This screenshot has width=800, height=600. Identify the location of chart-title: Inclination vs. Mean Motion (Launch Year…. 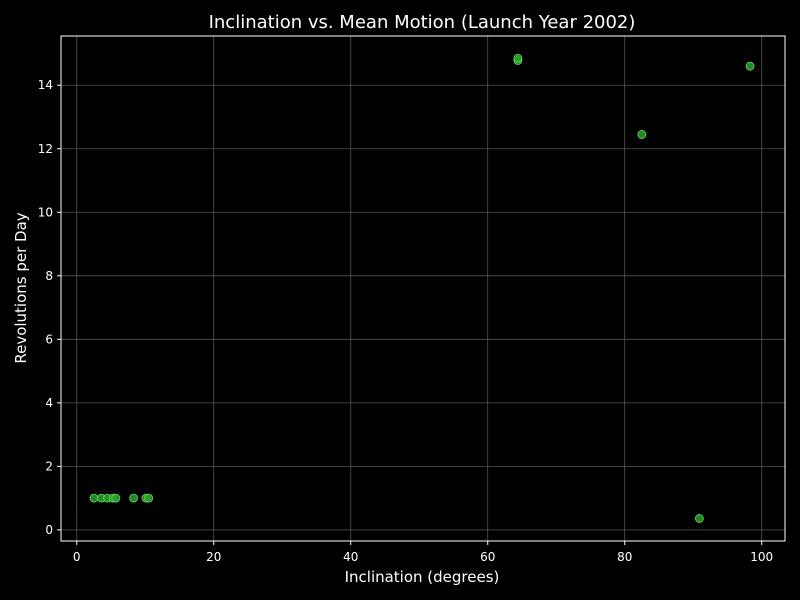
(422, 22).